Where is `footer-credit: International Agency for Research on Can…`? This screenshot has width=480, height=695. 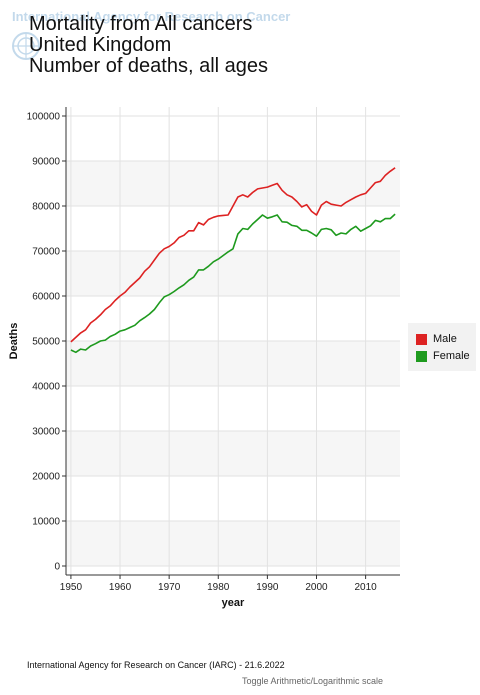
footer-credit: International Agency for Research on Can… is located at coordinates (156, 665).